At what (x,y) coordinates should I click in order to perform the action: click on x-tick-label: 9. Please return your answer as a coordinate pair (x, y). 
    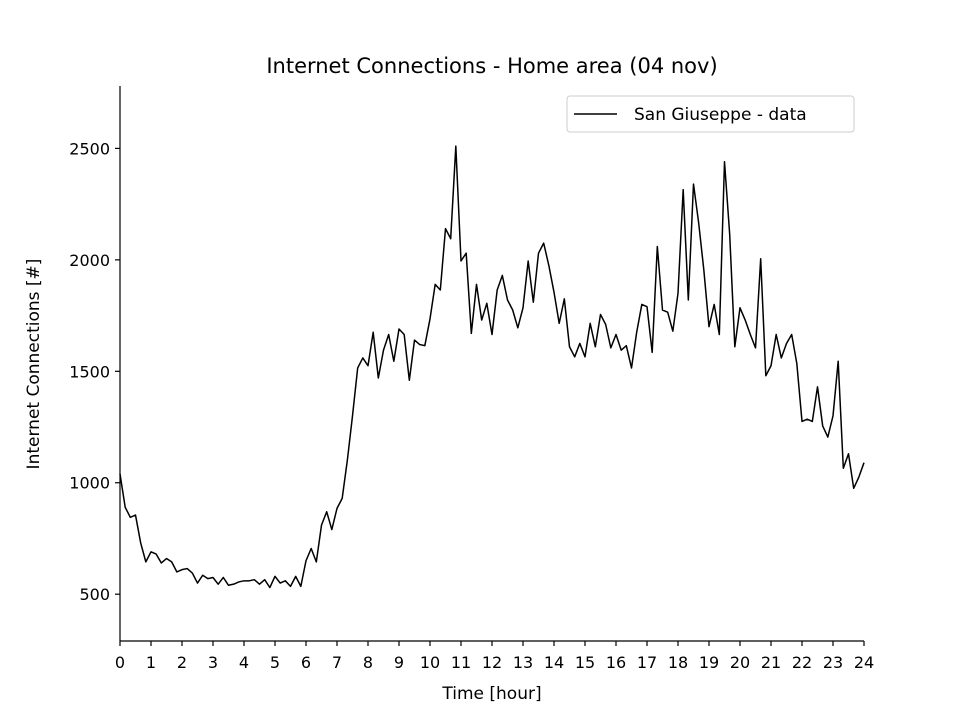
    Looking at the image, I should click on (399, 662).